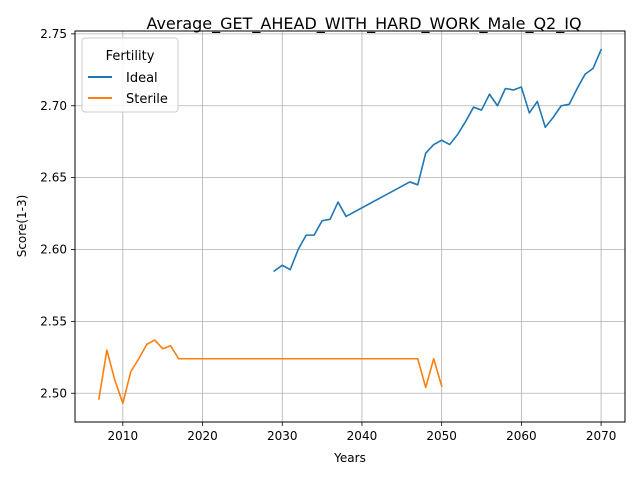 This screenshot has height=484, width=640. I want to click on y-tick-label: 2.60, so click(53, 250).